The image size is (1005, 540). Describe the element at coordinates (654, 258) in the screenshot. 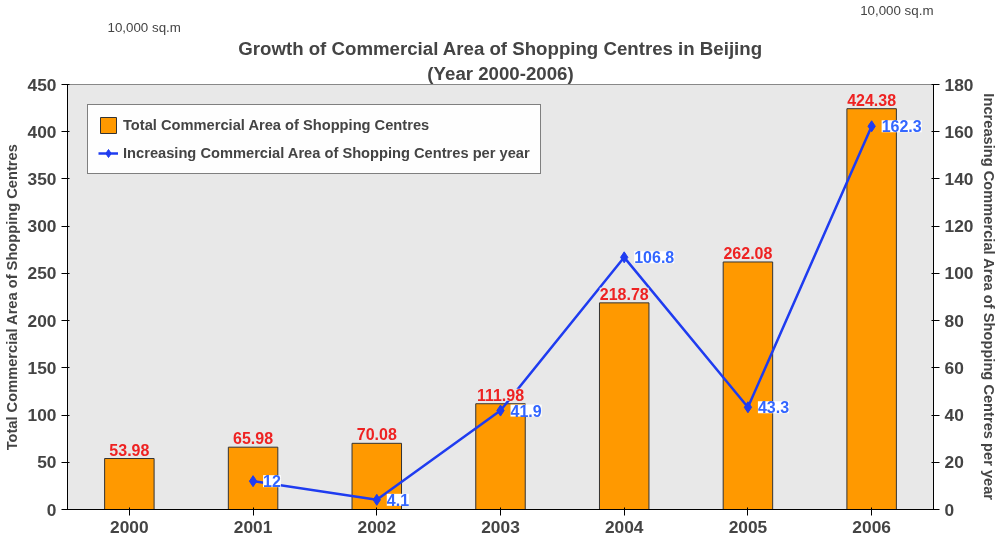

I see `data-label: 106.8` at that location.